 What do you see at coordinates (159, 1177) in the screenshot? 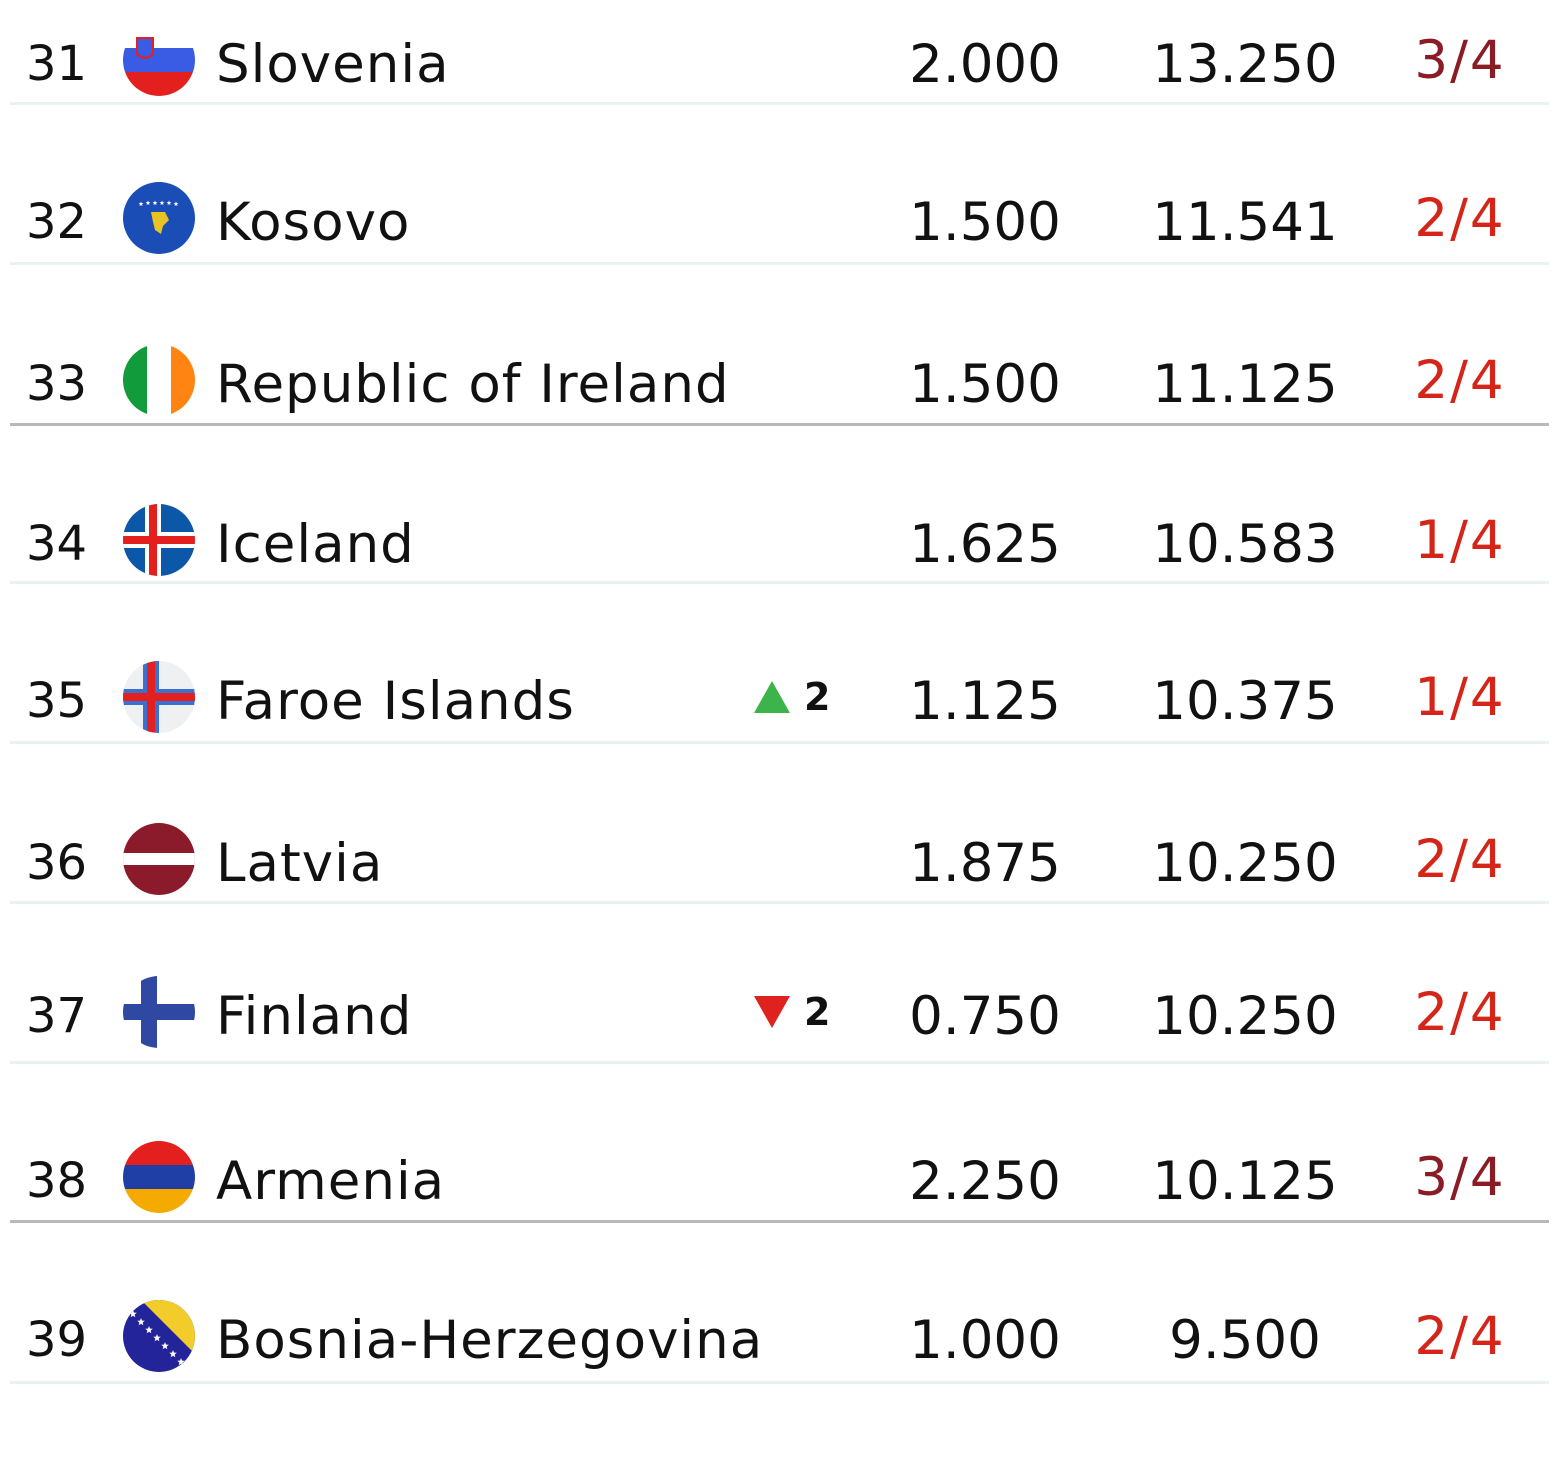
I see `armenia-flag-icon` at bounding box center [159, 1177].